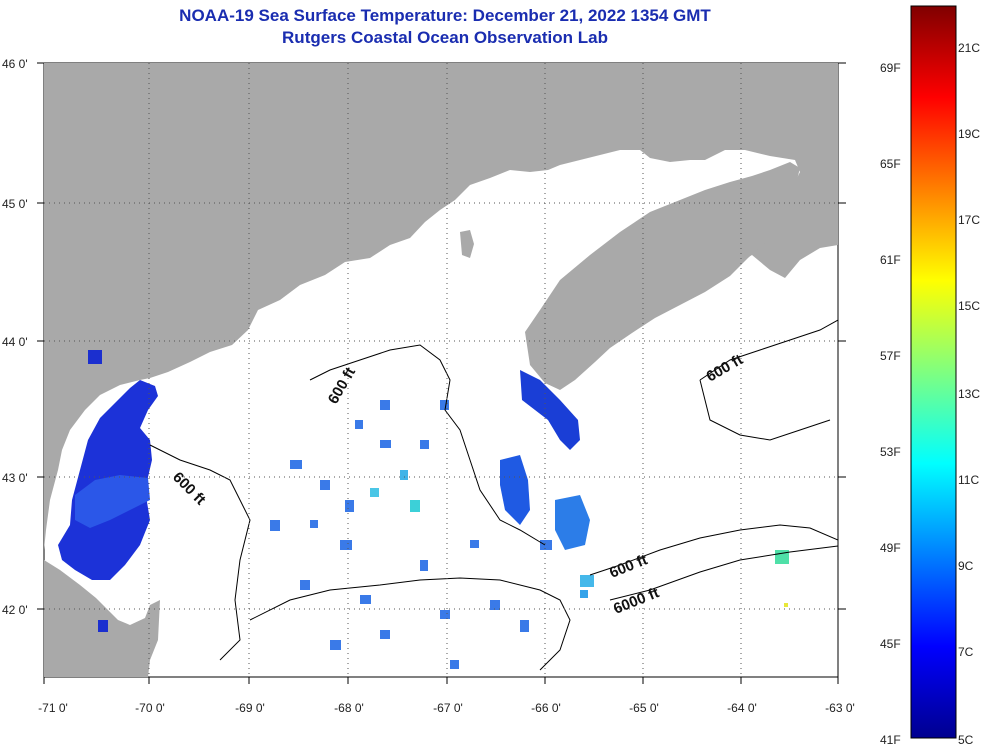  I want to click on lat-label: 46 0', so click(15, 64).